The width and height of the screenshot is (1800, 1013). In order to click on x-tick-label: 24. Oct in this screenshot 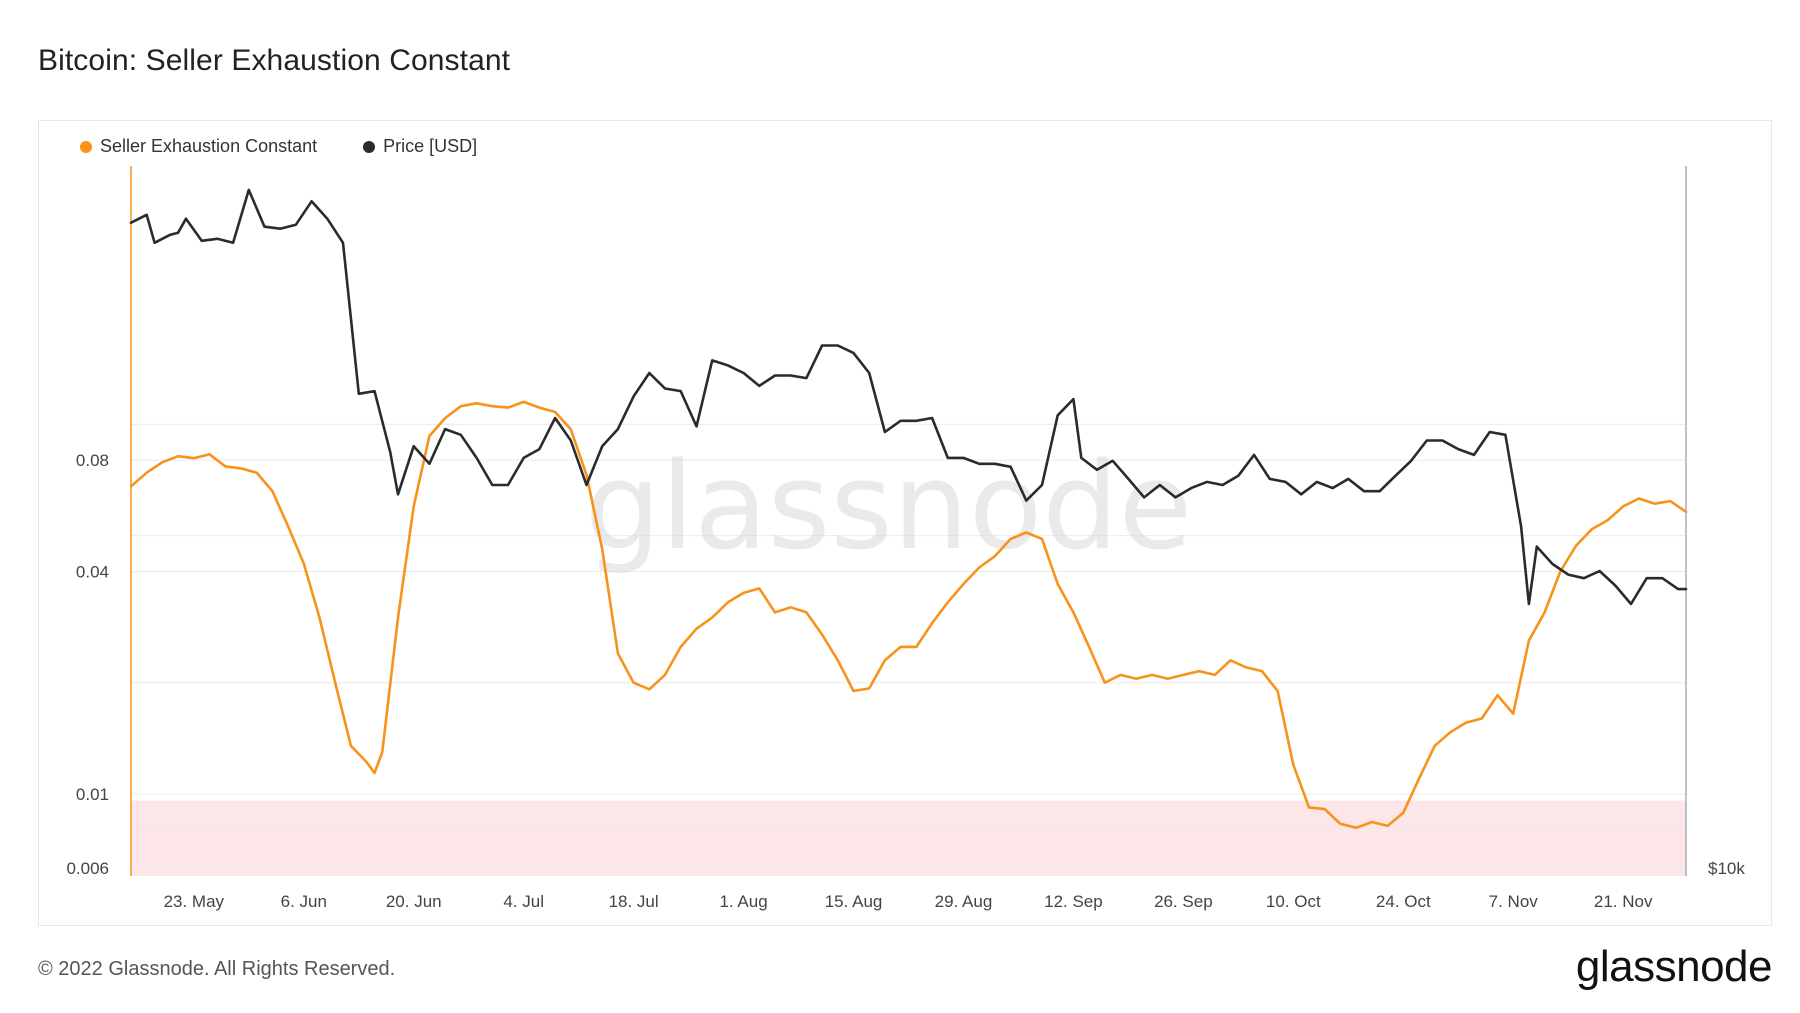, I will do `click(1403, 901)`.